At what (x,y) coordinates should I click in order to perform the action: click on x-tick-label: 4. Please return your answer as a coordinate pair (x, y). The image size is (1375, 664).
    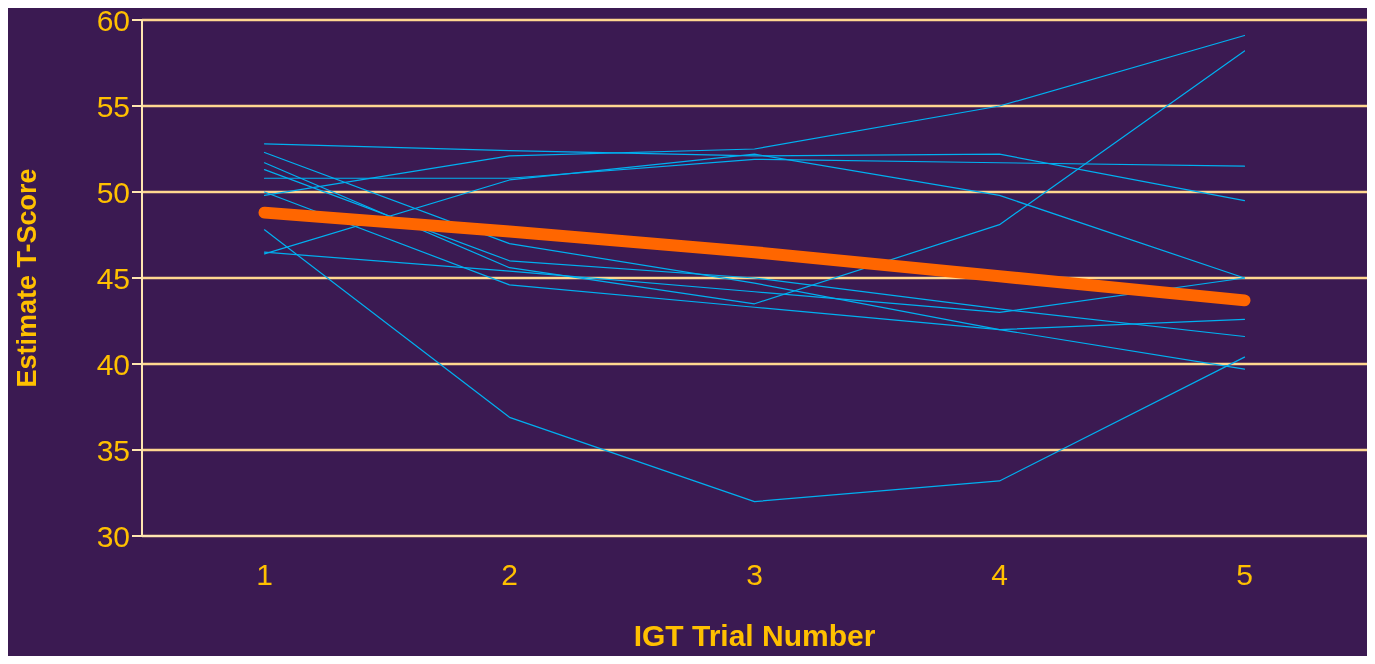
    Looking at the image, I should click on (999, 575).